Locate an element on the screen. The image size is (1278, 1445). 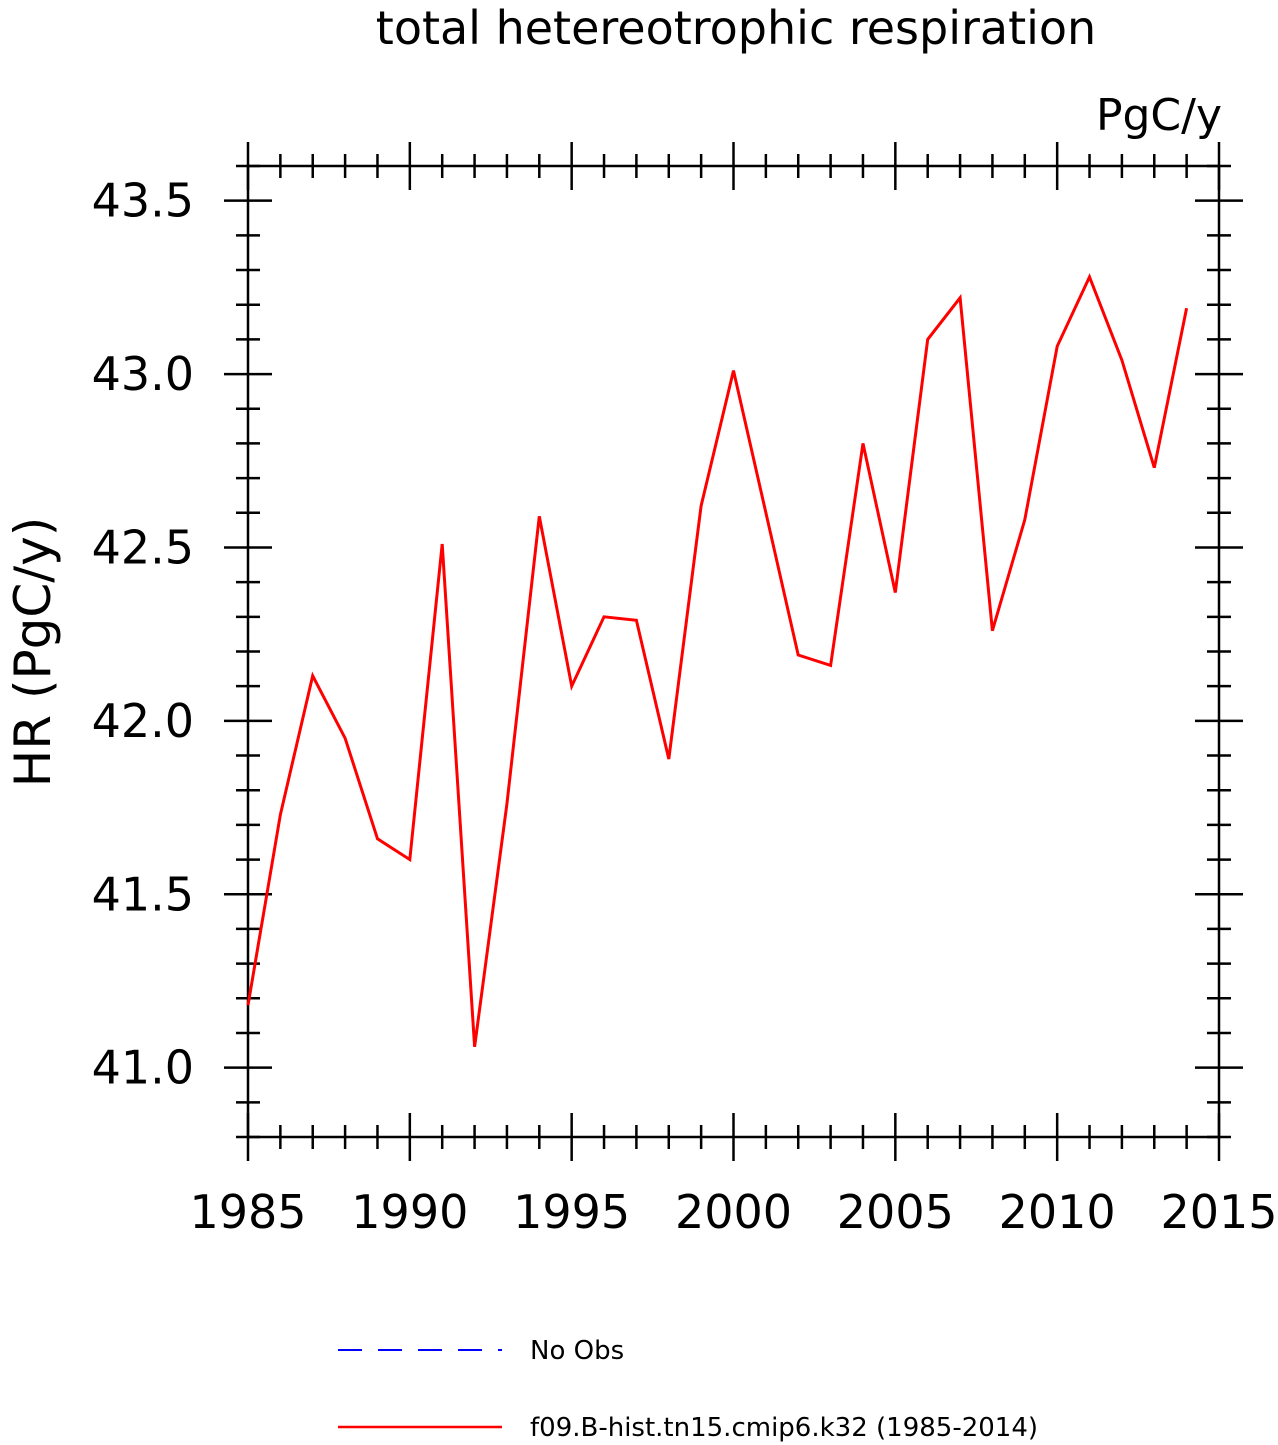
y-tick-label: 43.5 is located at coordinates (143, 201).